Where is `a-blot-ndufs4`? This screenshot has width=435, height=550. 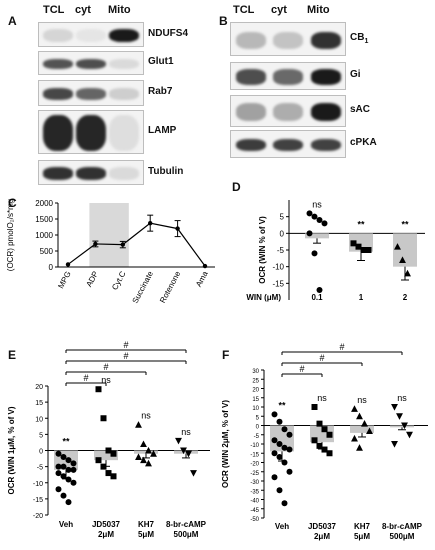
a-blot-ndufs4 is located at coordinates (91, 34).